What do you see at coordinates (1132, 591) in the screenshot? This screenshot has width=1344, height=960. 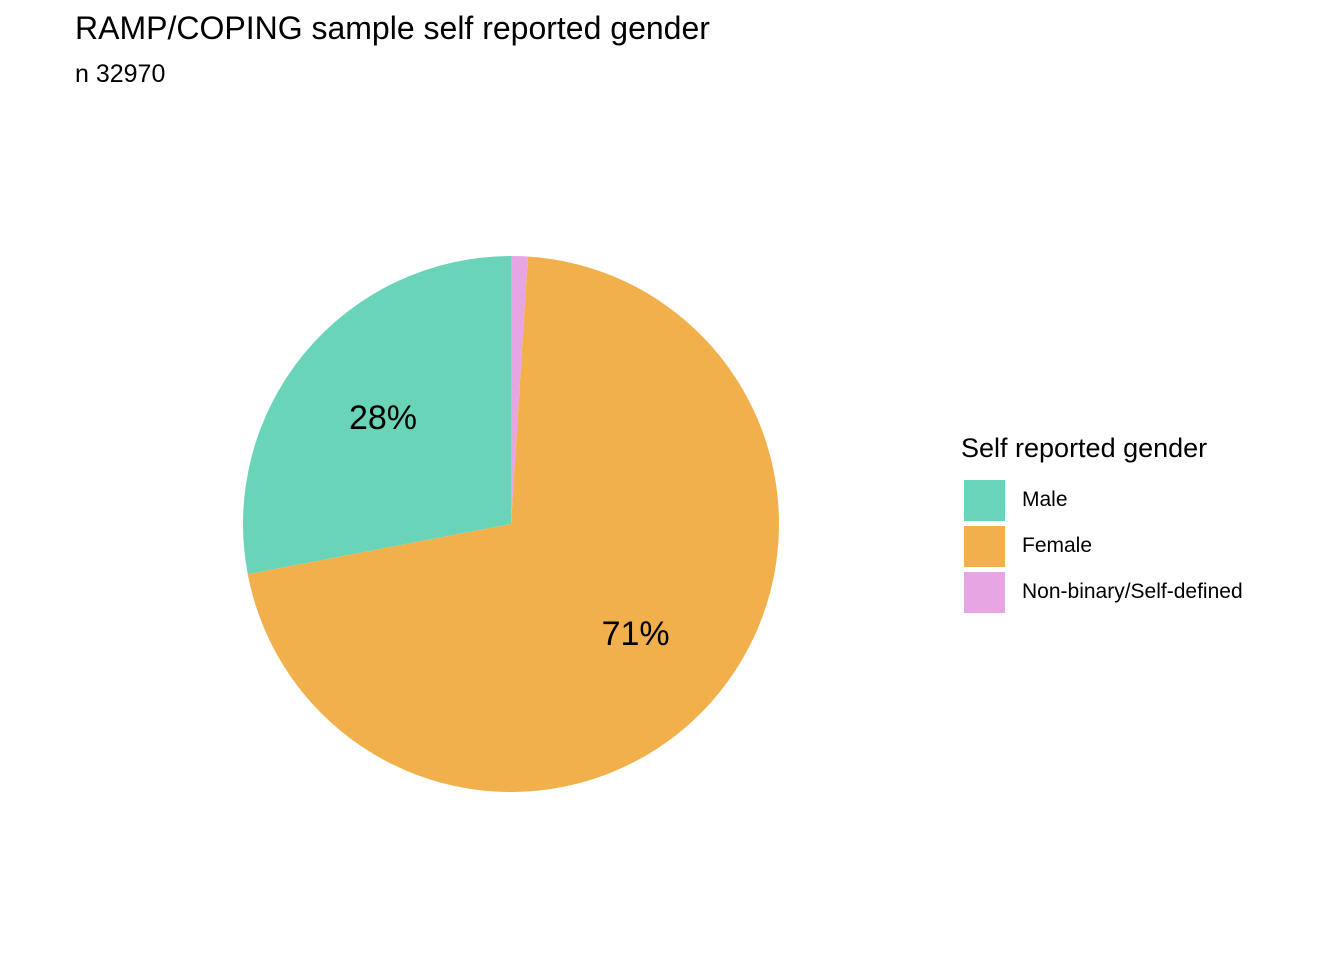 I see `legend-label-non-binary: Non-binary/Self-defined` at bounding box center [1132, 591].